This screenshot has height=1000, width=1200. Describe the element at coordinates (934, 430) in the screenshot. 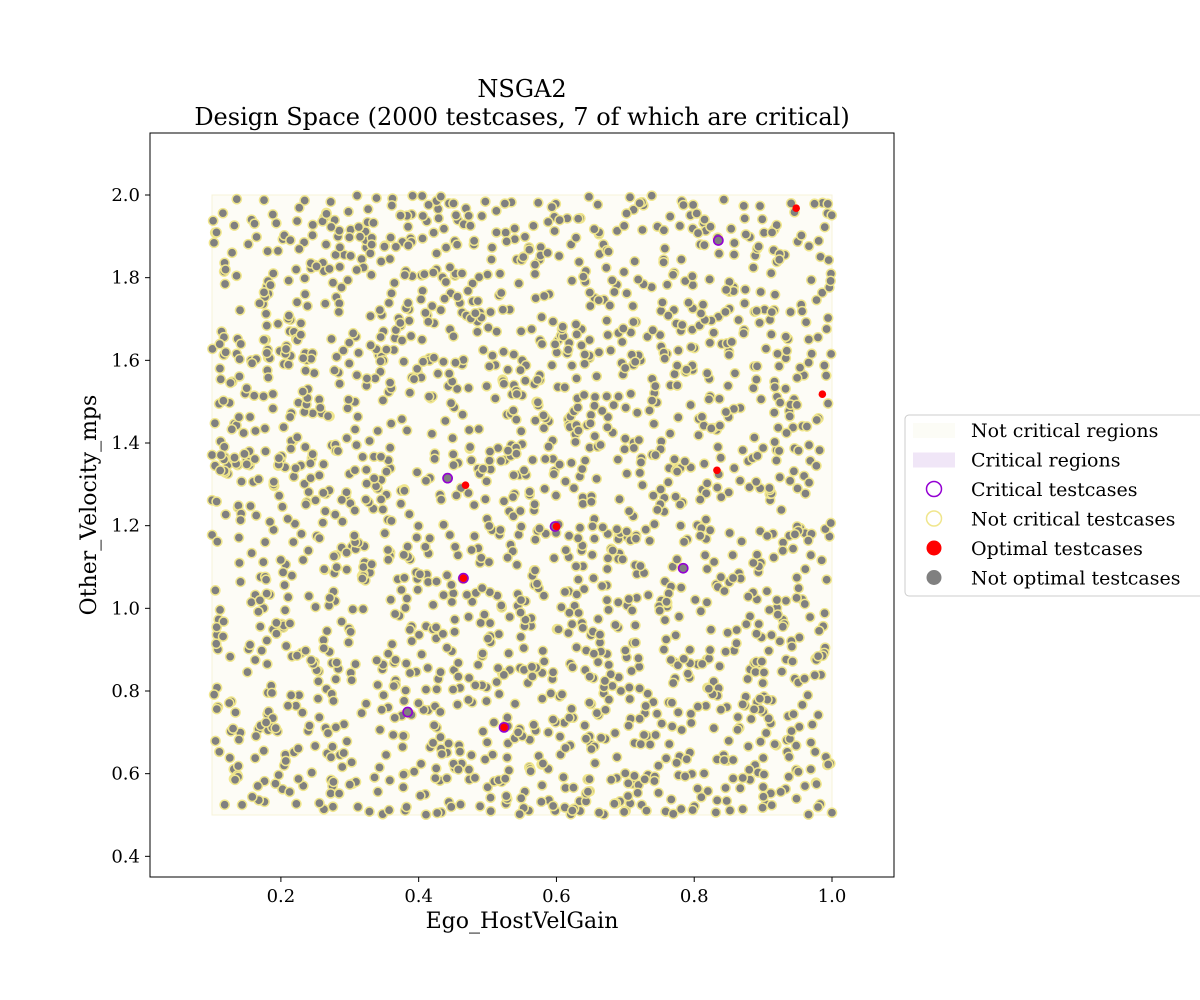

I see `legend-swatch-patch` at that location.